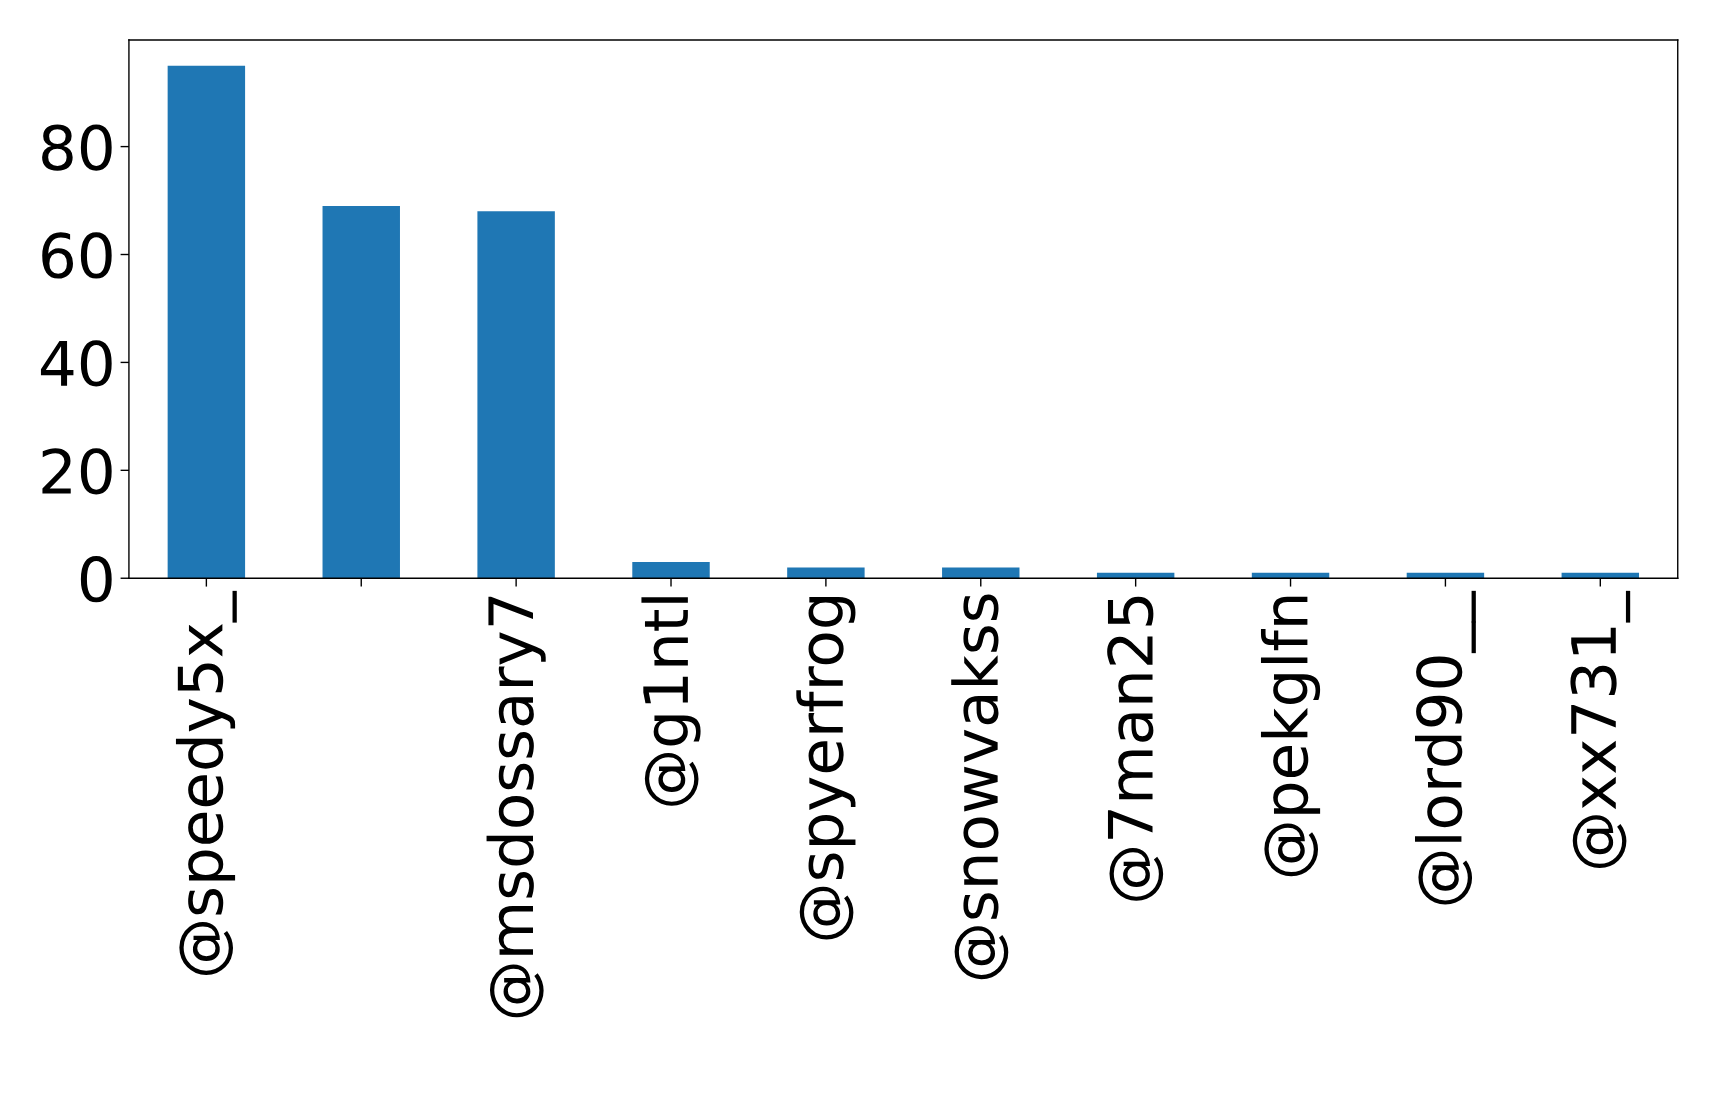 The width and height of the screenshot is (1719, 1112). Describe the element at coordinates (77, 471) in the screenshot. I see `y-tick-label: 20` at that location.